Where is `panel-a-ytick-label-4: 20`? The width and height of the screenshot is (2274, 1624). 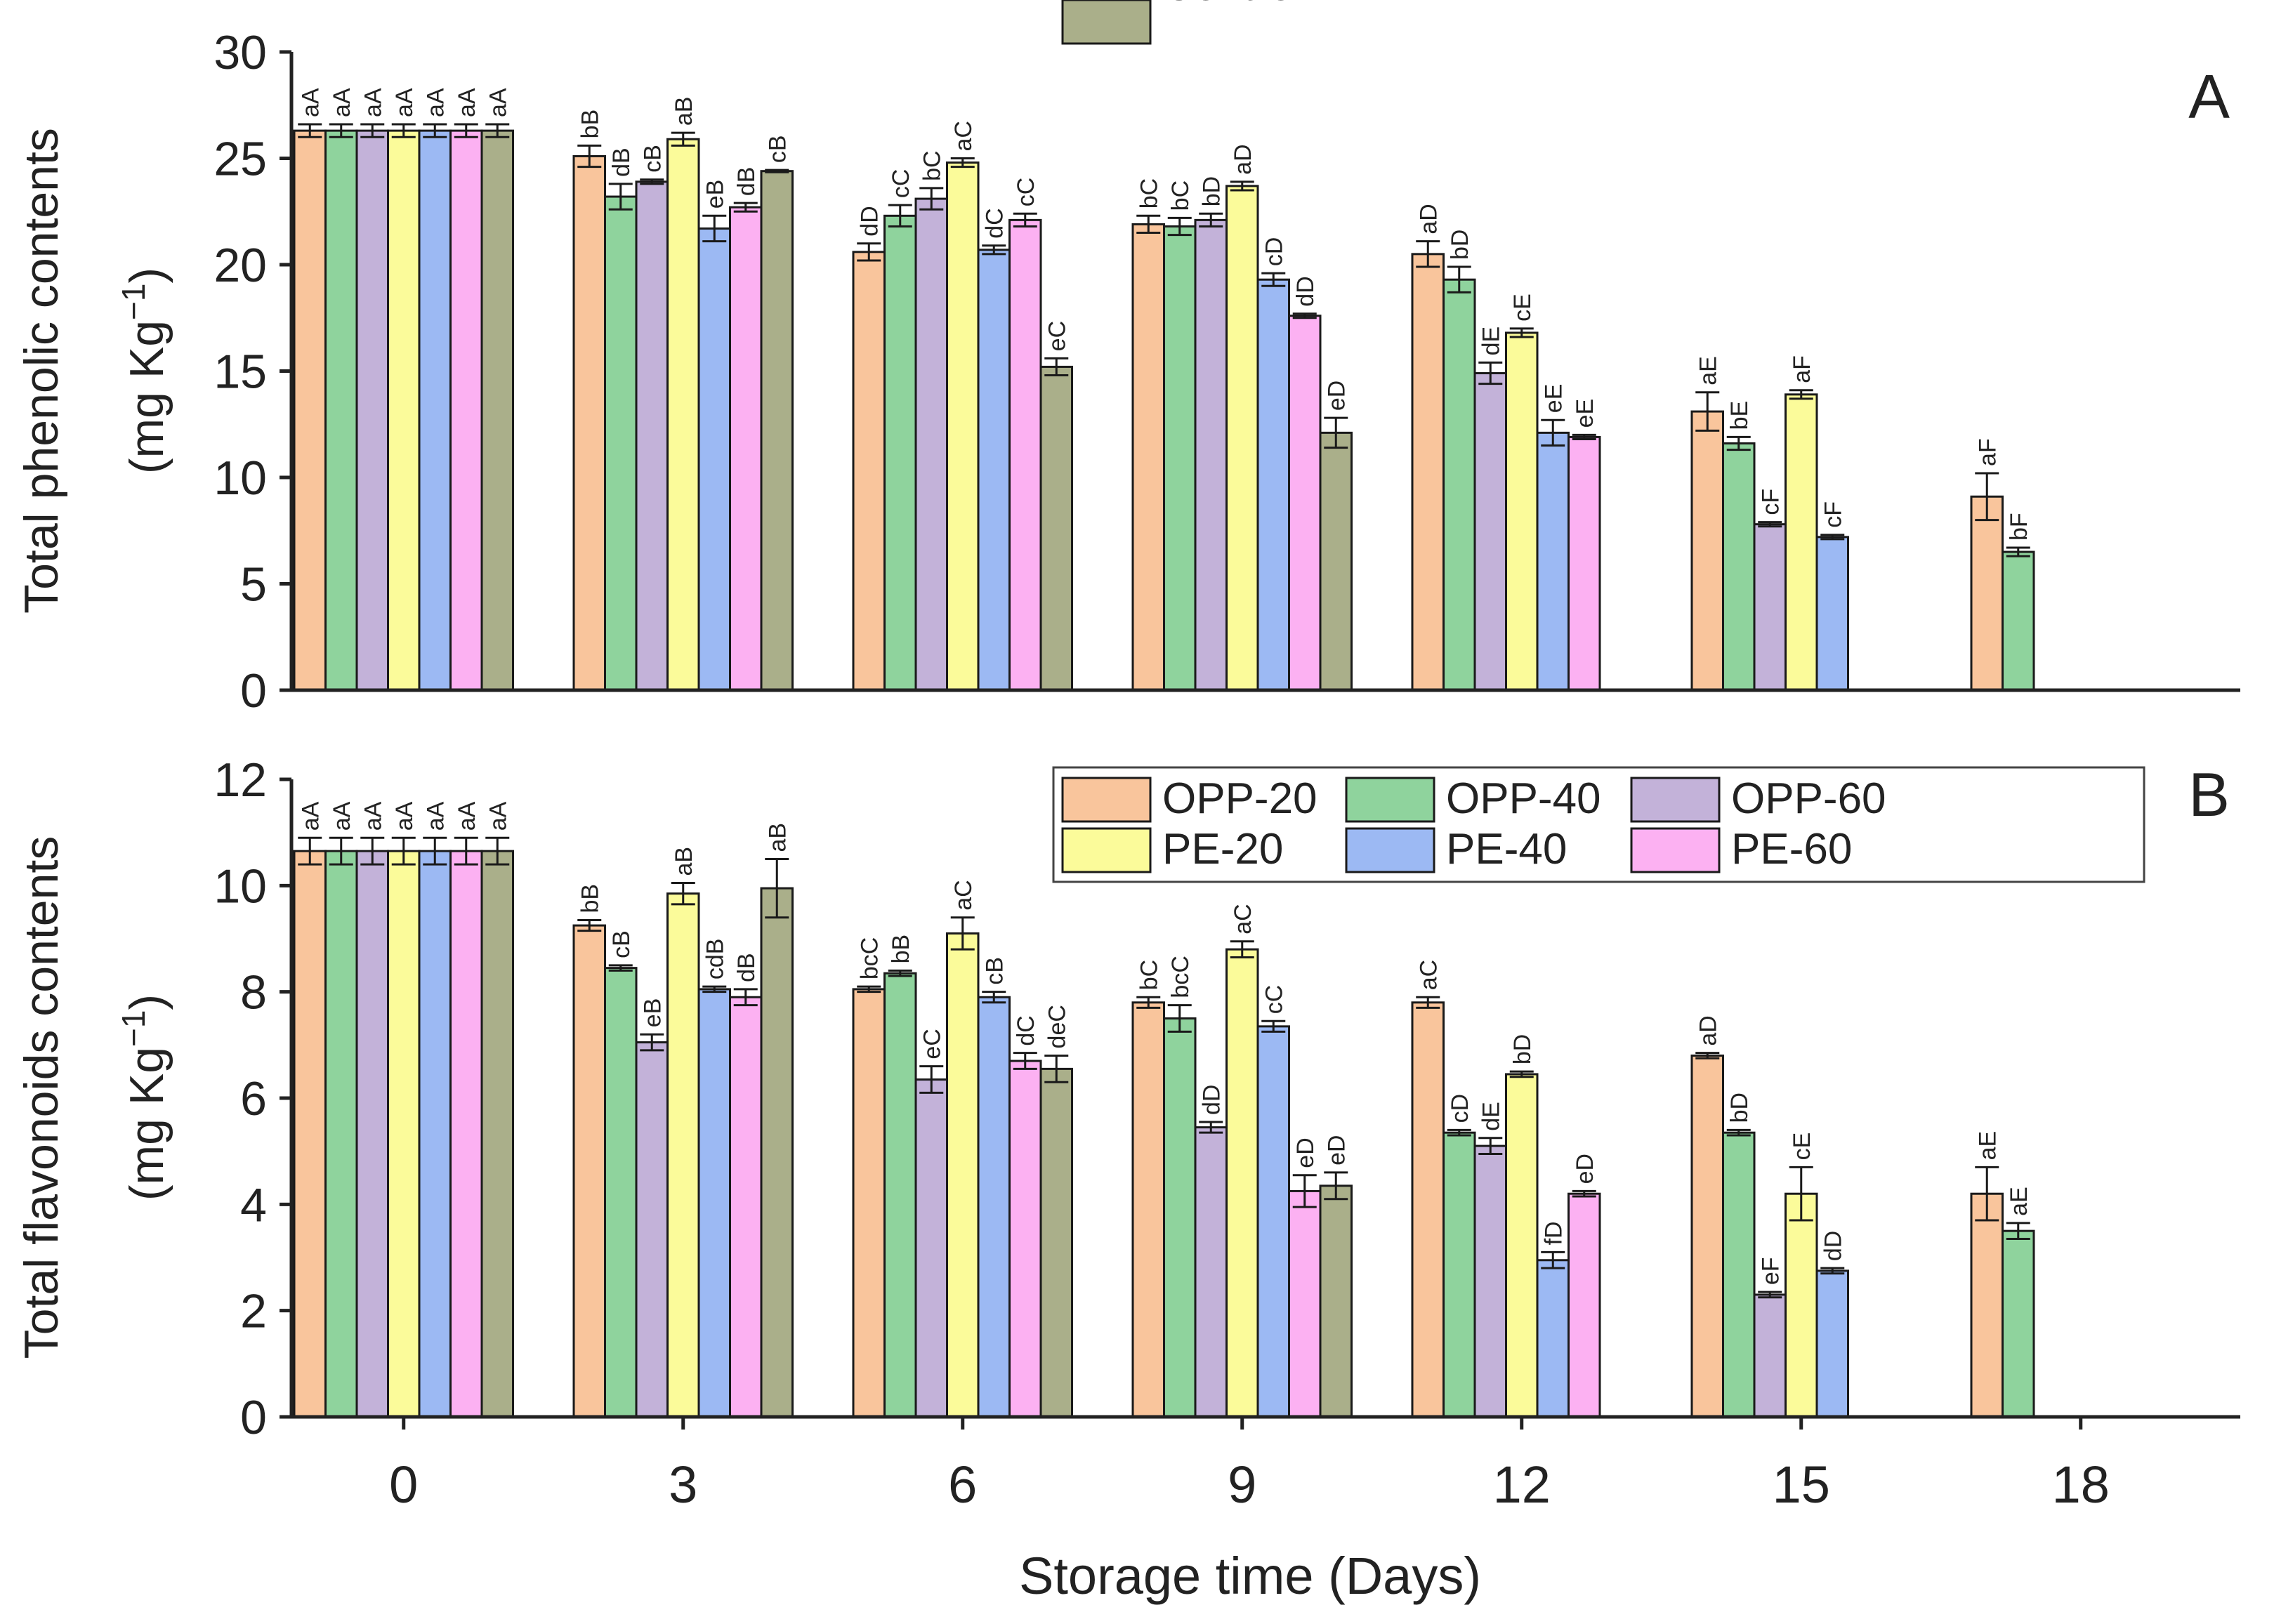 panel-a-ytick-label-4: 20 is located at coordinates (240, 265).